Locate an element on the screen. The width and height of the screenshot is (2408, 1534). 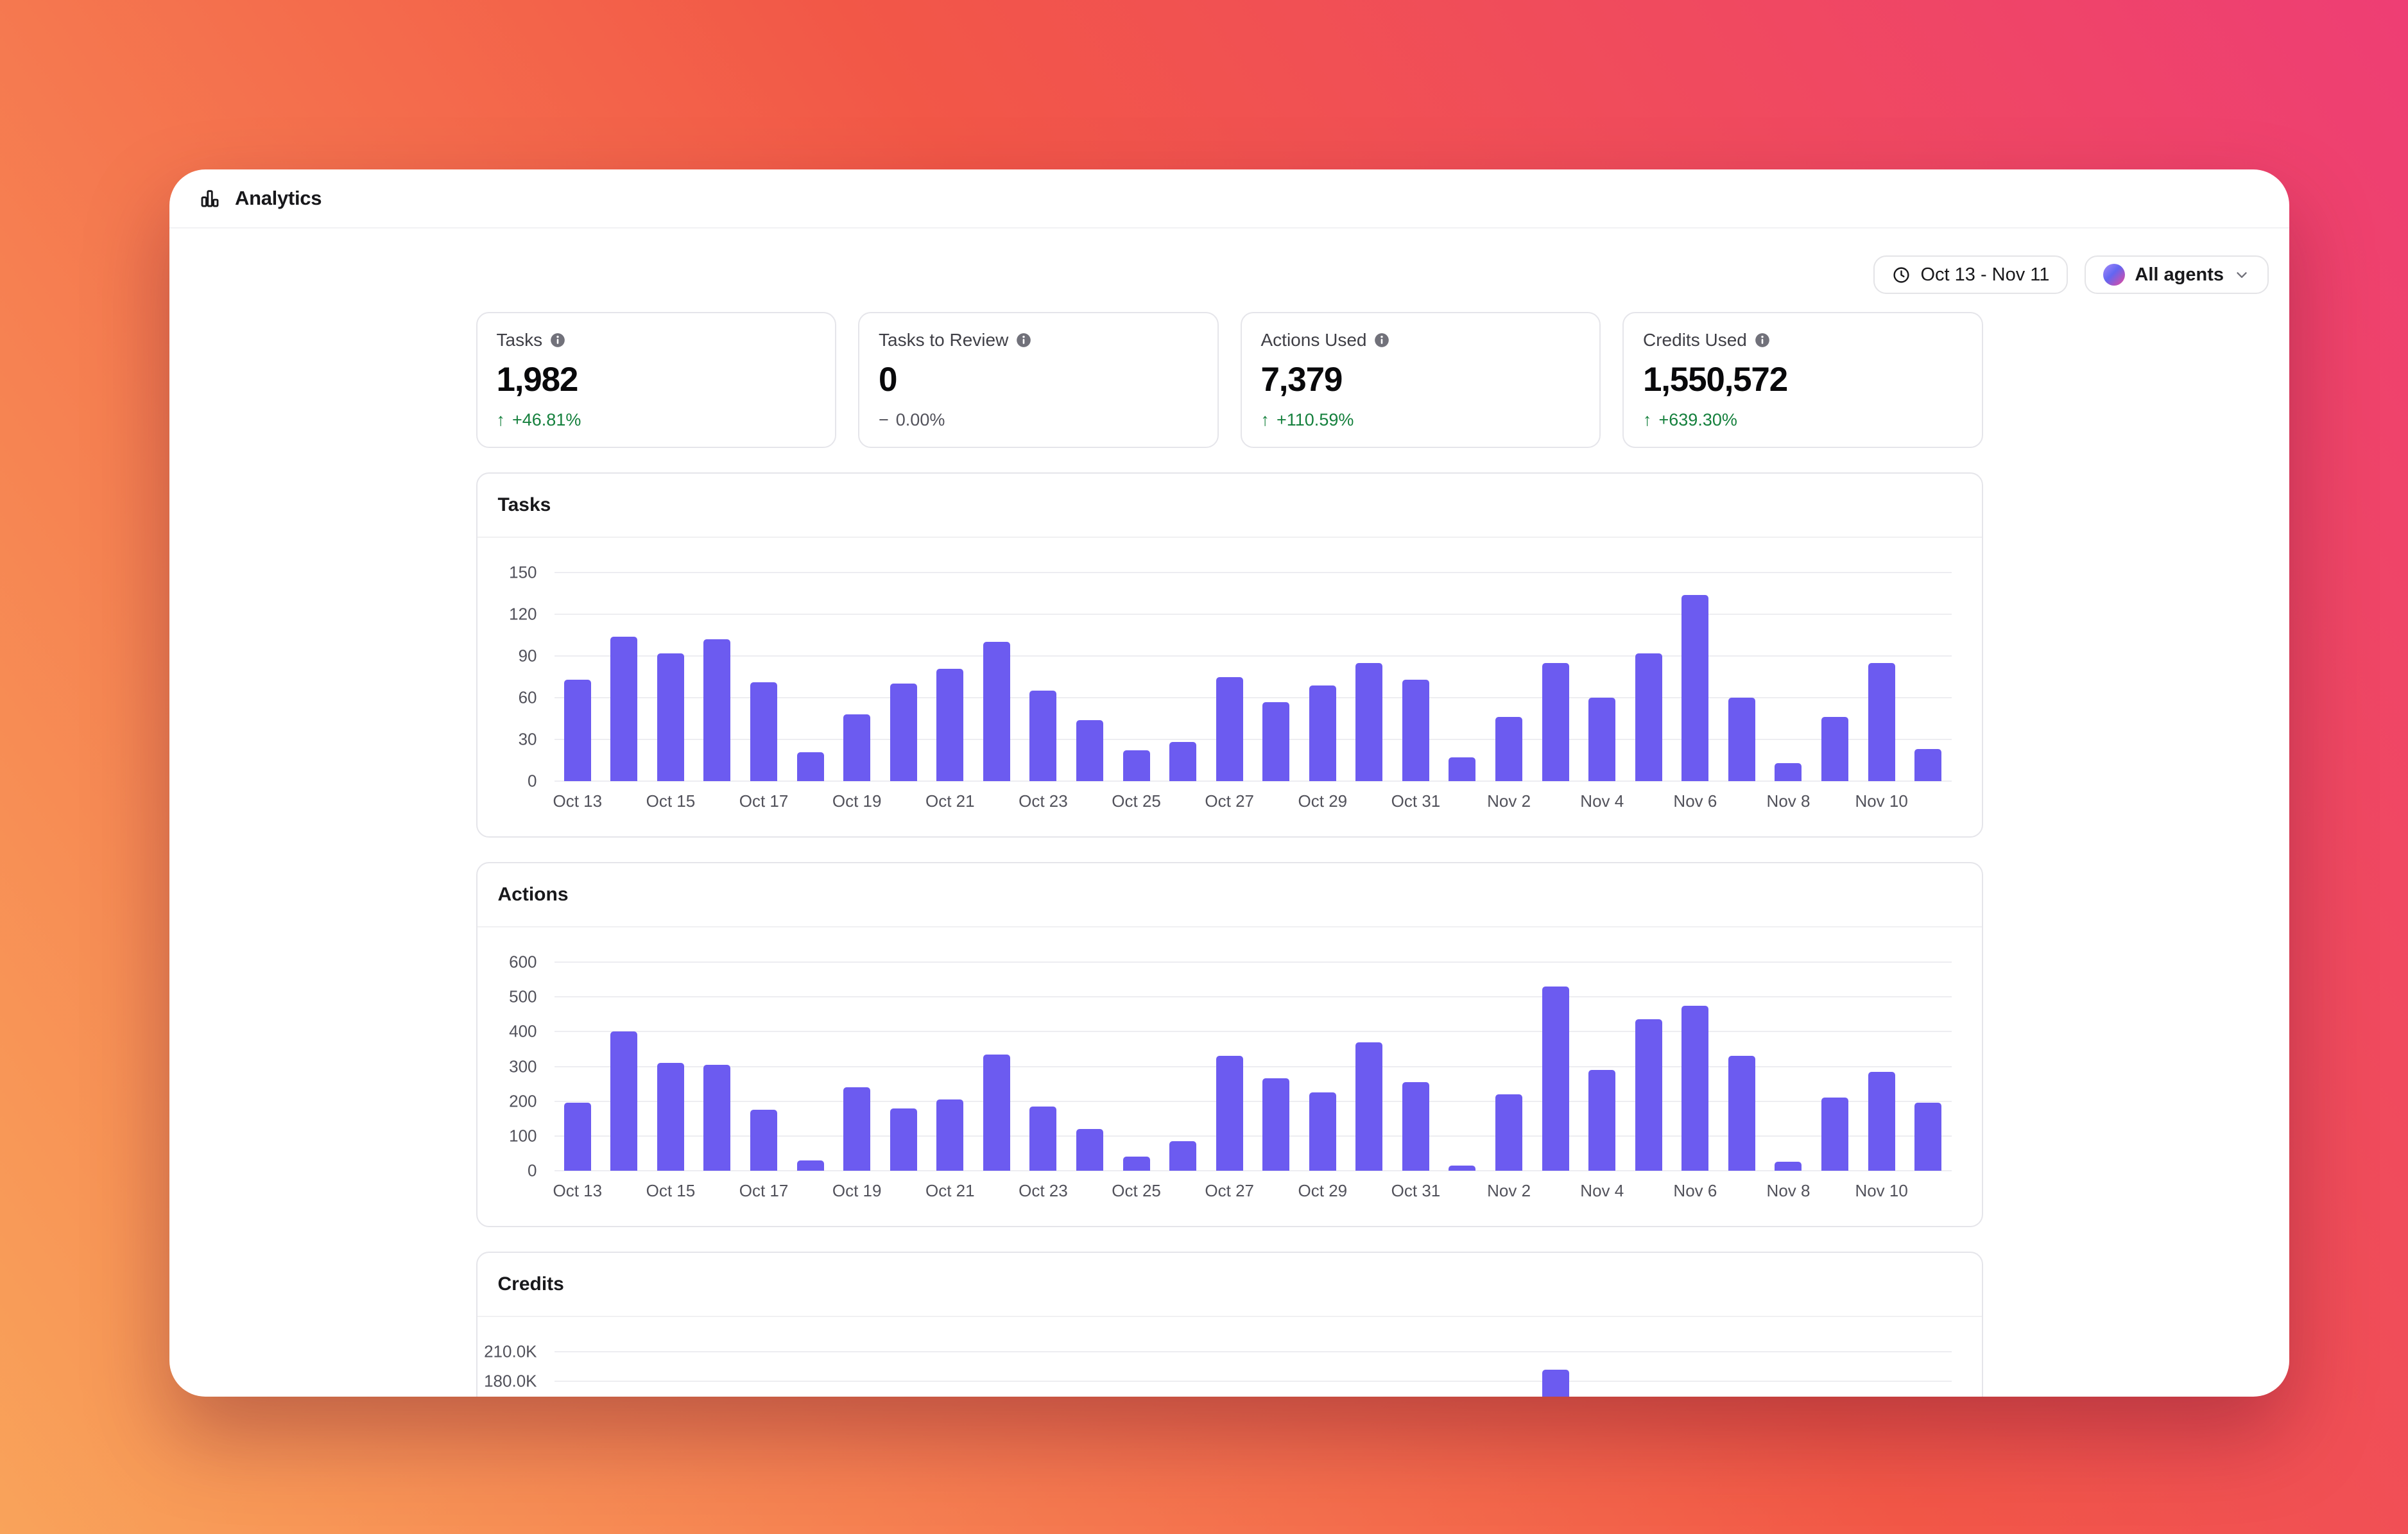
y-axis-tick-label: 100 is located at coordinates (523, 1136).